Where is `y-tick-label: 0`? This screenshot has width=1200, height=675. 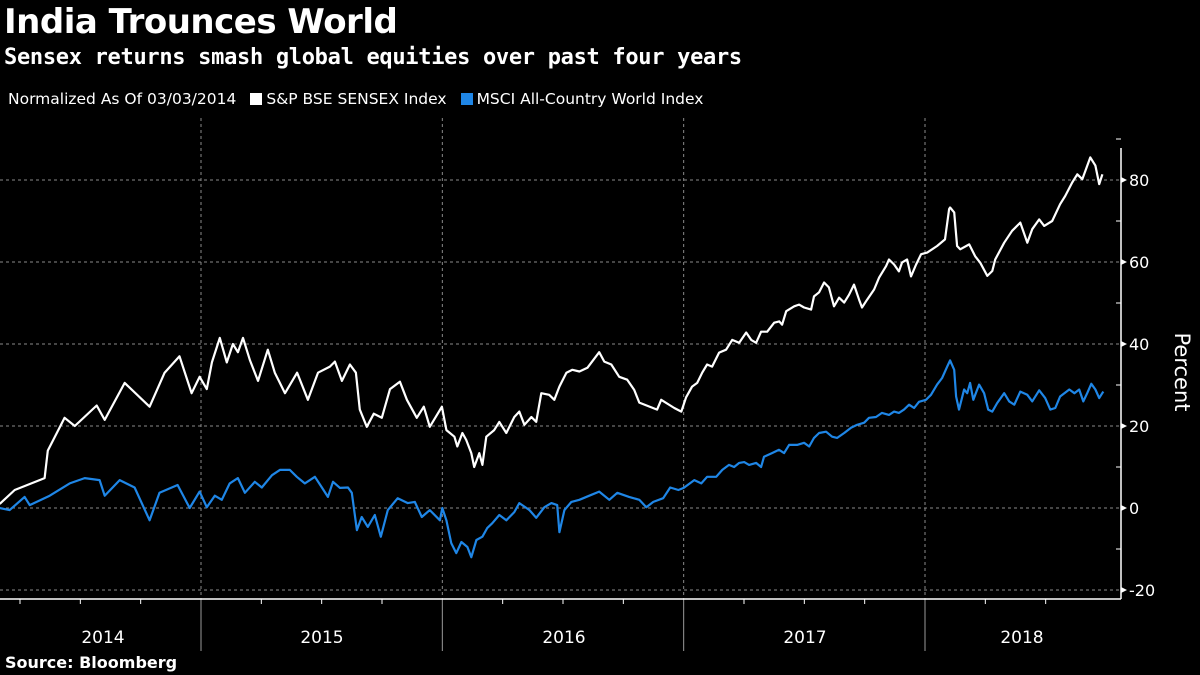 y-tick-label: 0 is located at coordinates (1134, 508).